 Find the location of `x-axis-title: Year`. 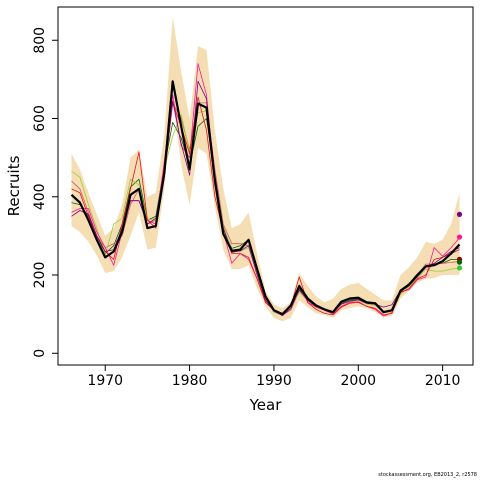

x-axis-title: Year is located at coordinates (266, 405).